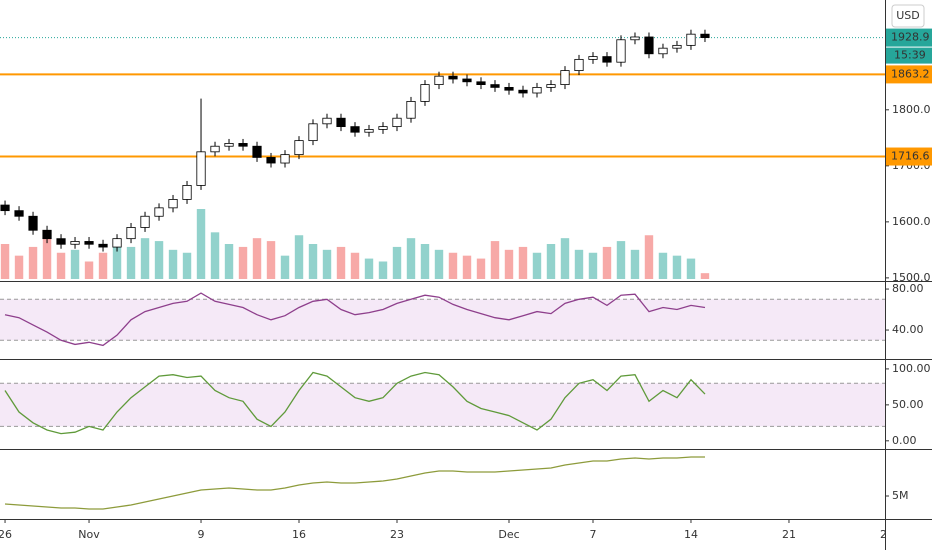 This screenshot has width=932, height=550. Describe the element at coordinates (397, 534) in the screenshot. I see `x-tick-label: 23` at that location.